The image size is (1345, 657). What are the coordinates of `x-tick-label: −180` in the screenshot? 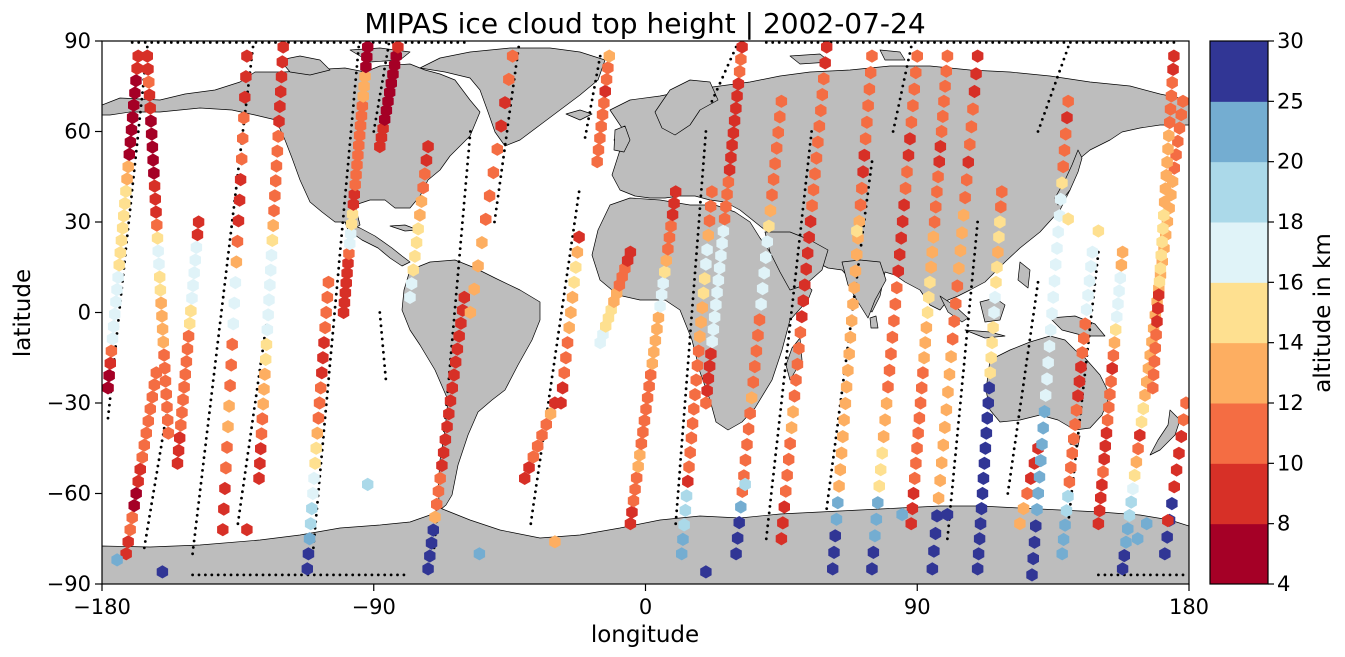 It's located at (102, 607).